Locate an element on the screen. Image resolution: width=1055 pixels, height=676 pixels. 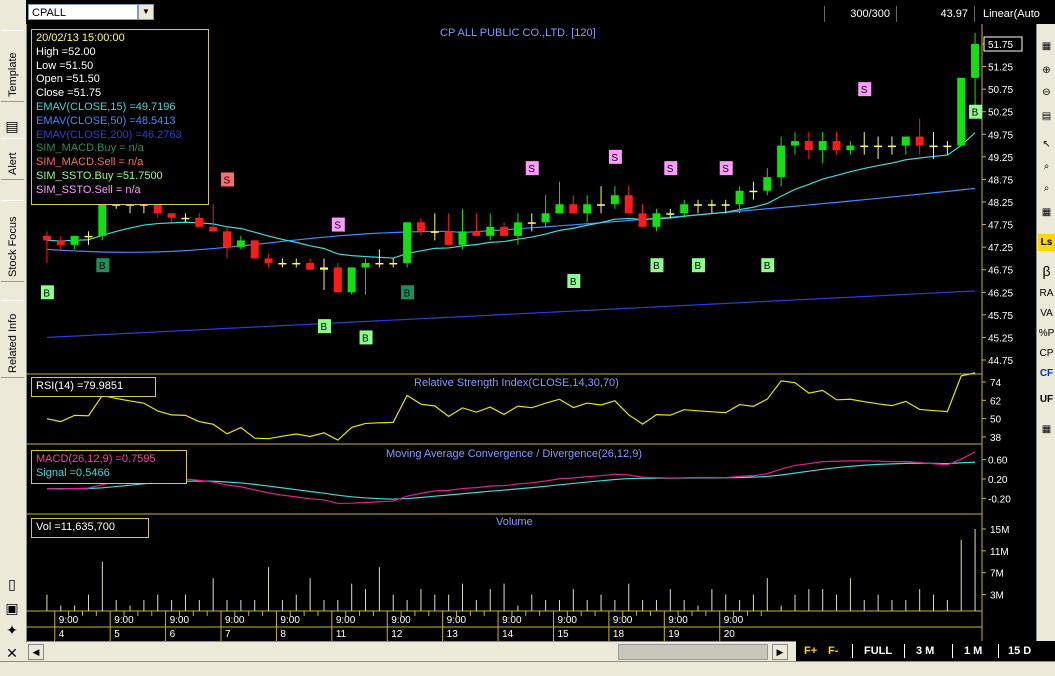
tab-template: Template is located at coordinates (12, 66).